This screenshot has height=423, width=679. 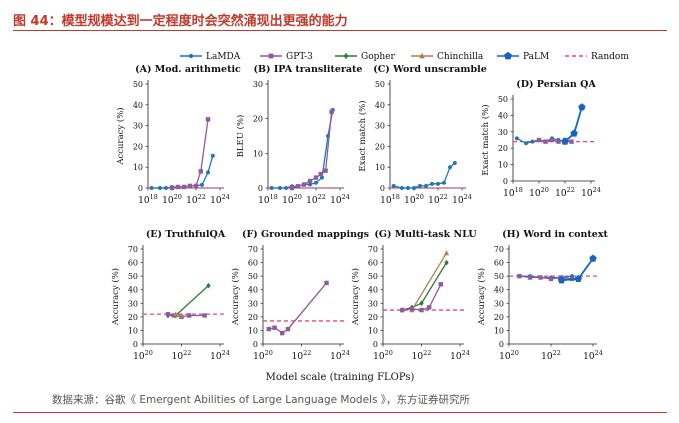 What do you see at coordinates (425, 234) in the screenshot?
I see `panel-title: (G) Multi-task NLU` at bounding box center [425, 234].